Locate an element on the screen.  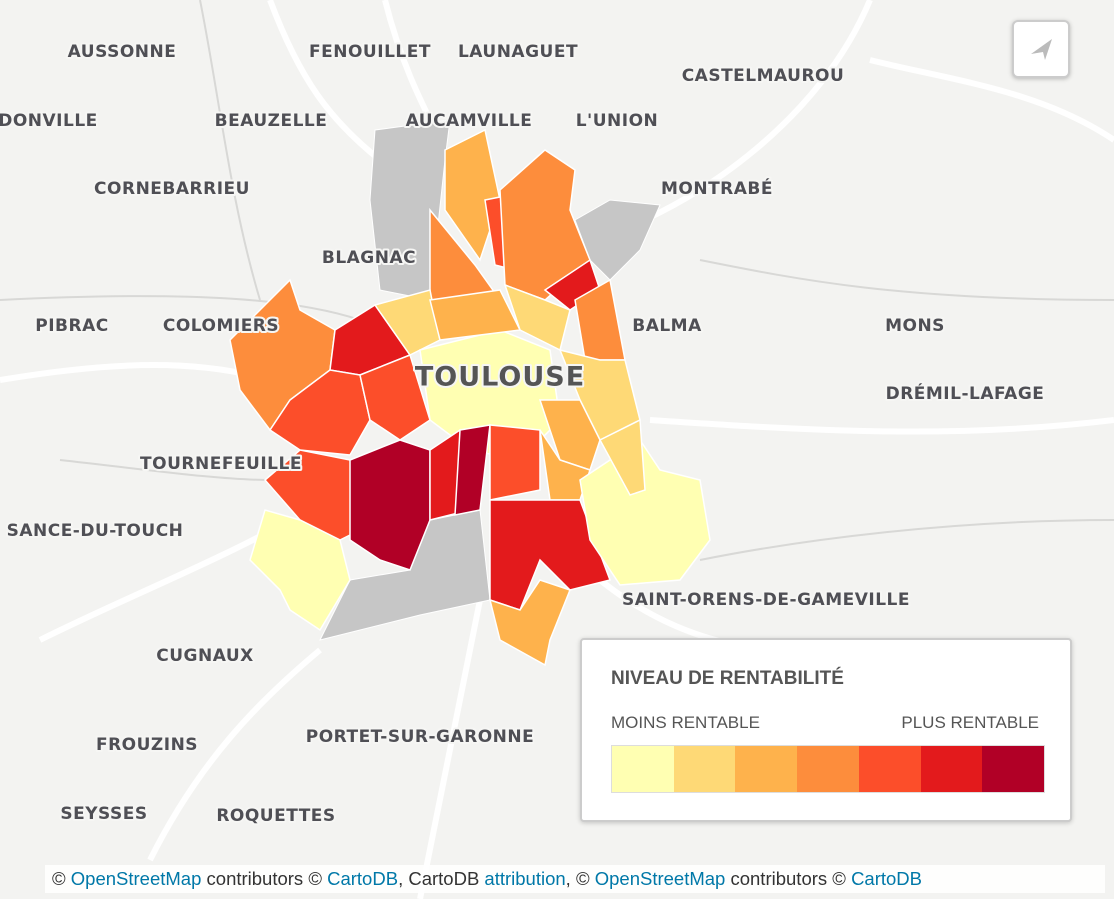
legend-low-label: MOINS RENTABLE is located at coordinates (685, 722).